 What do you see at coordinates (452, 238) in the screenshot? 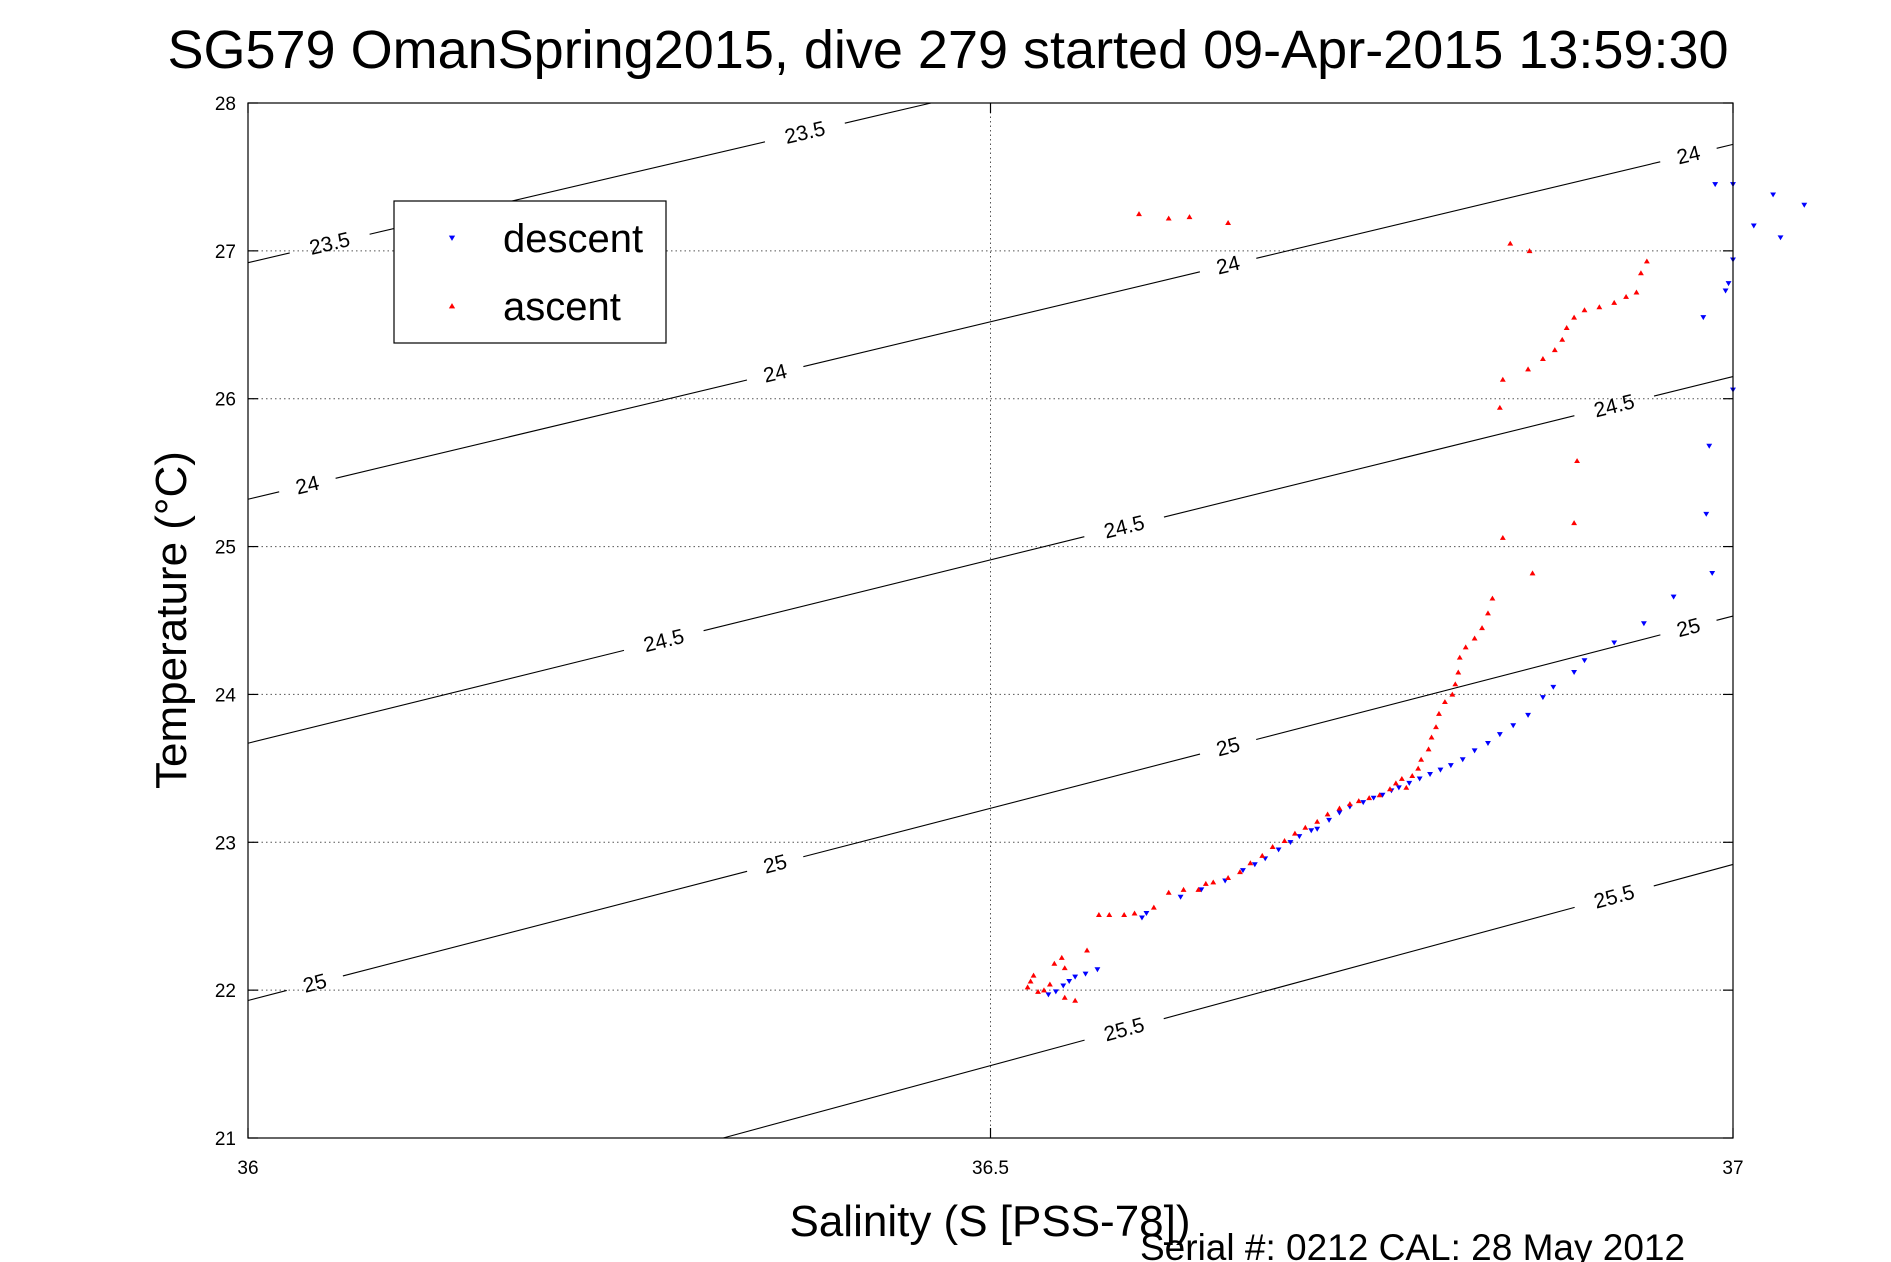
I see `legend-marker-descent` at bounding box center [452, 238].